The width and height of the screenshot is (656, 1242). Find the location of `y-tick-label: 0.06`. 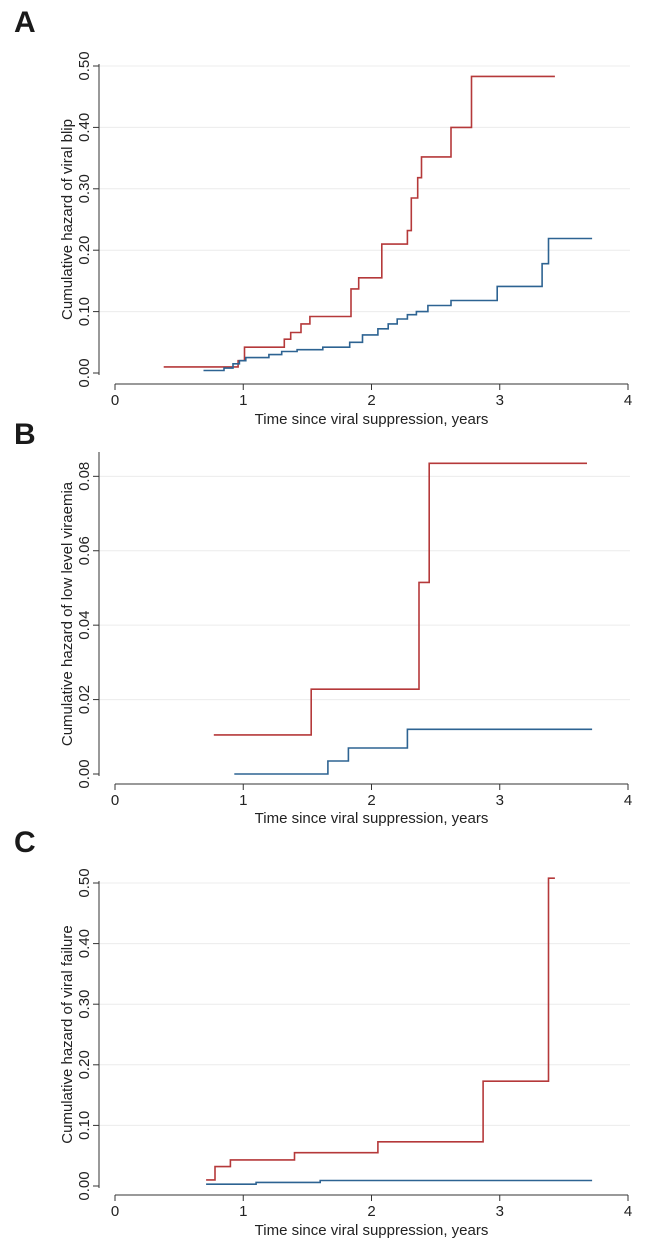

y-tick-label: 0.06 is located at coordinates (84, 550).